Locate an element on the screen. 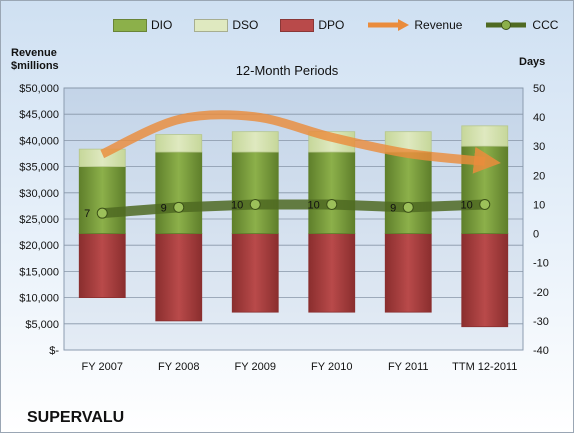 Image resolution: width=574 pixels, height=433 pixels. left-tick-label: $35,000 is located at coordinates (39, 168).